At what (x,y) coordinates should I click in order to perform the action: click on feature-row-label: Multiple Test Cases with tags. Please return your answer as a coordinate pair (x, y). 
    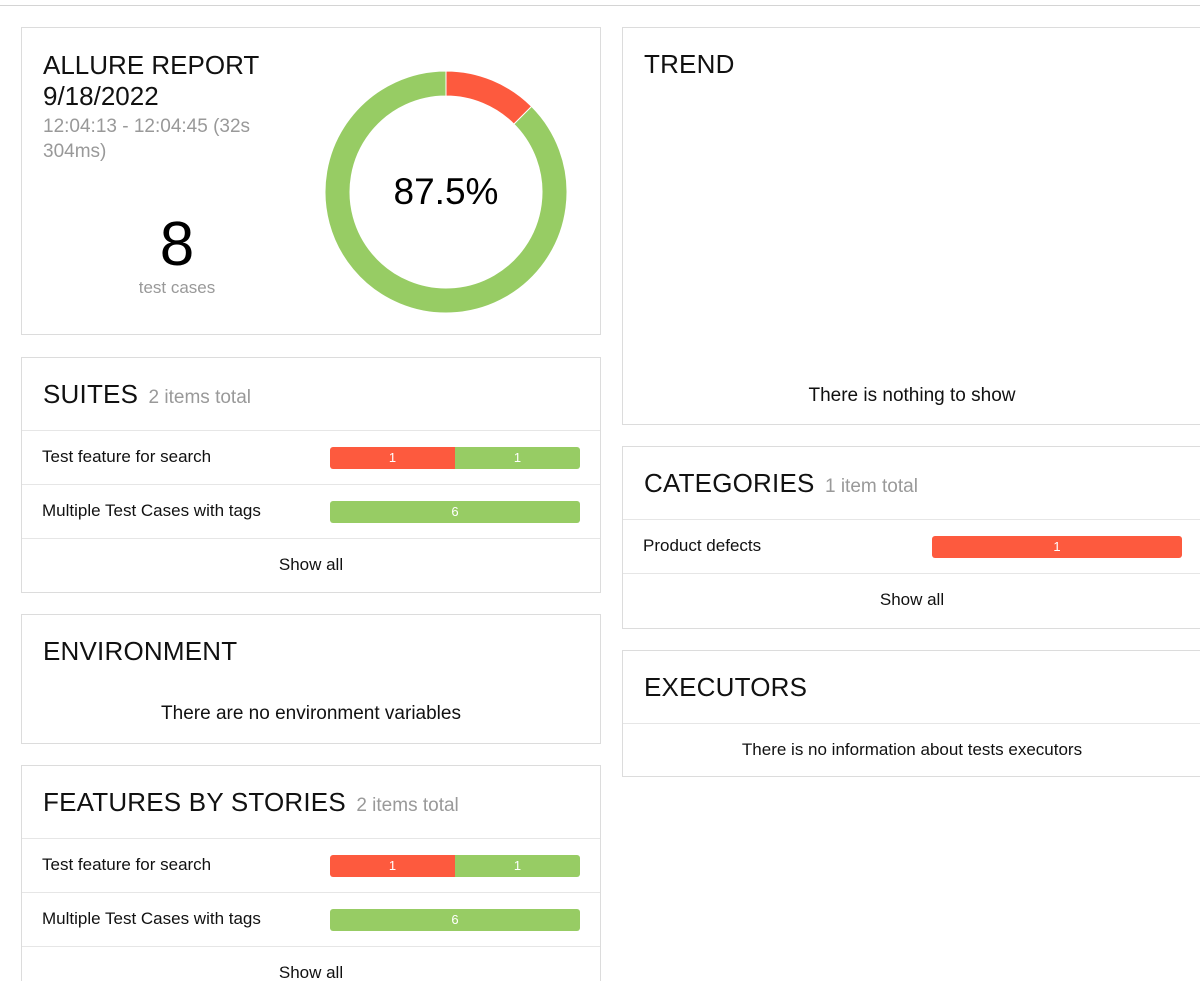
    Looking at the image, I should click on (151, 919).